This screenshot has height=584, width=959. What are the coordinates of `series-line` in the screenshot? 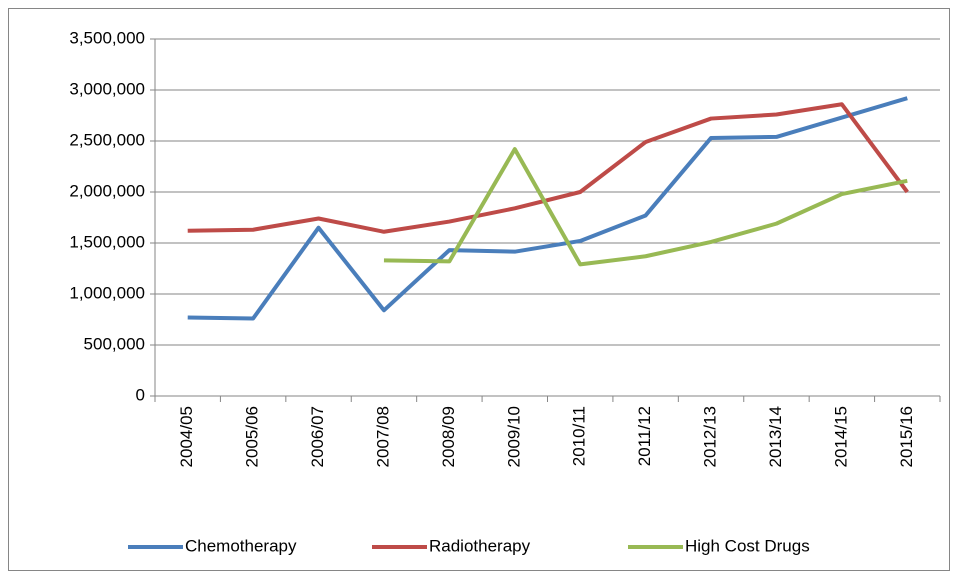 It's located at (645, 207).